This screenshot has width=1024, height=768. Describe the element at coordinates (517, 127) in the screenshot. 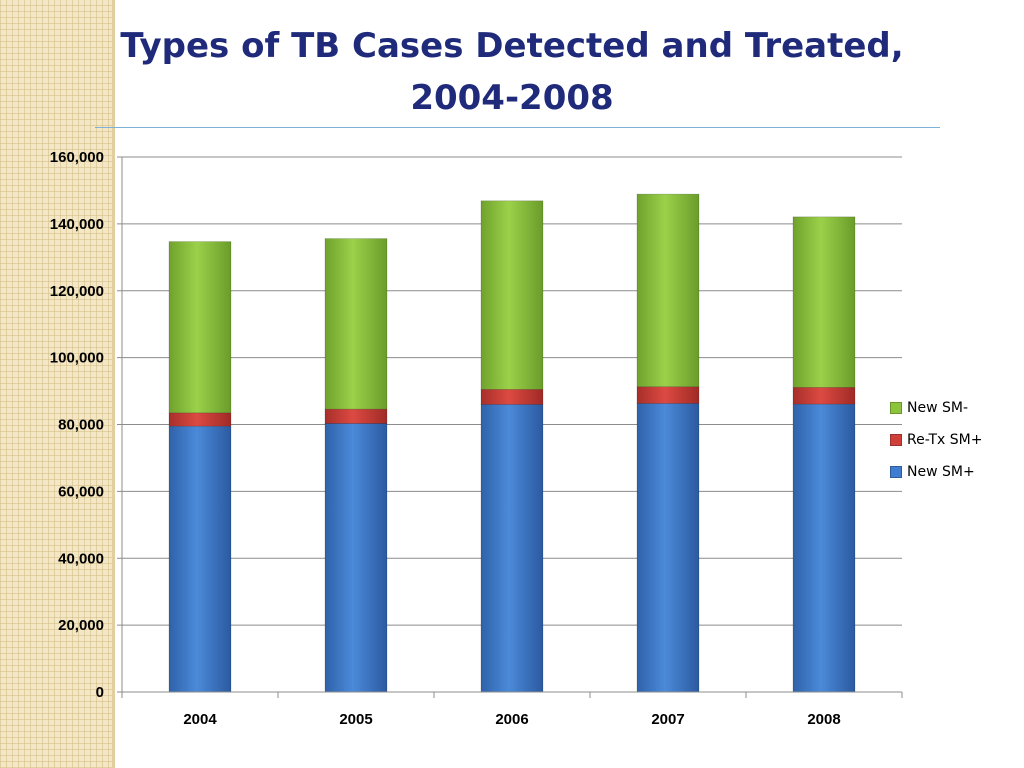

I see `title-divider` at that location.